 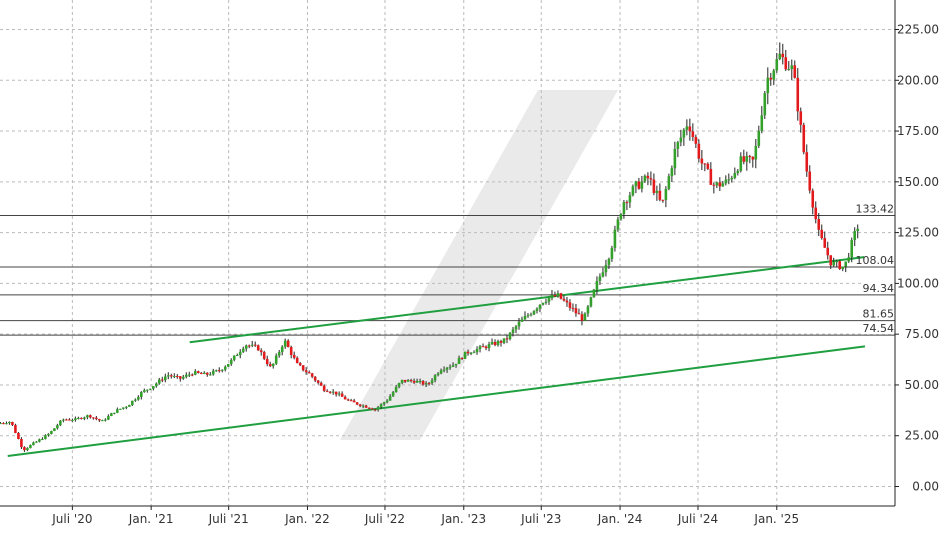 I want to click on level-label-background, so click(x=879, y=287).